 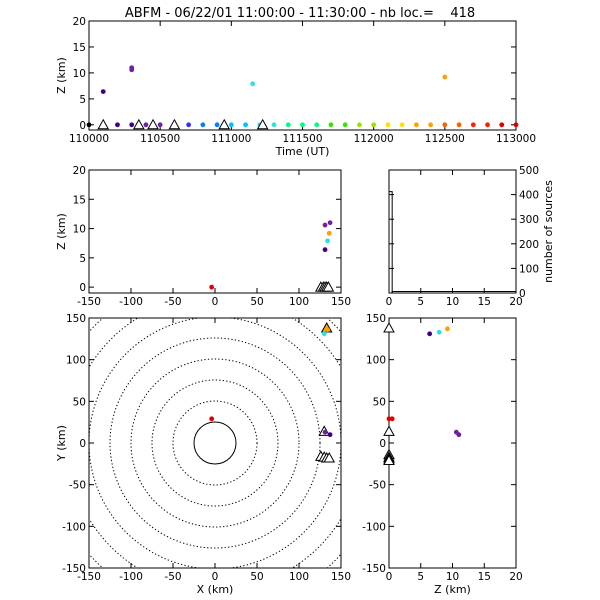 What do you see at coordinates (256, 302) in the screenshot?
I see `x-tick-label: 50` at bounding box center [256, 302].